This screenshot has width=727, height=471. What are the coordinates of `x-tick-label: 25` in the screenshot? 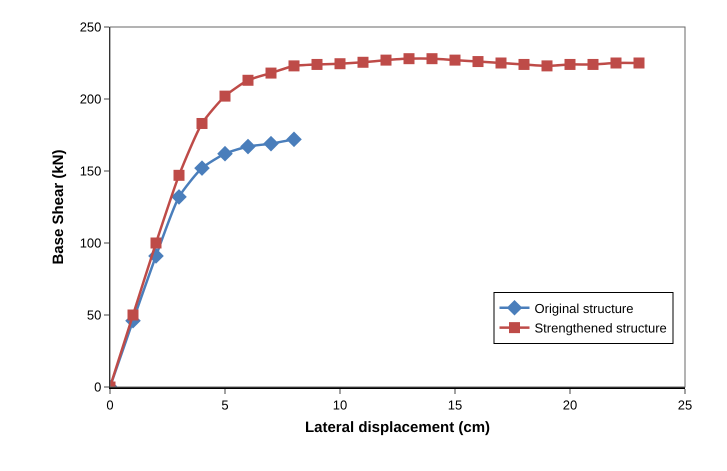 It's located at (685, 405).